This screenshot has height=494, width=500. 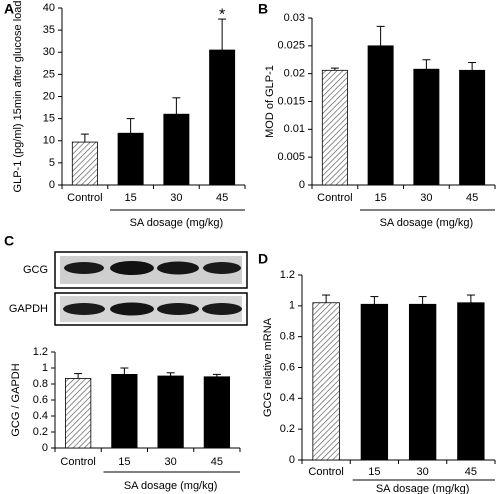 I want to click on y-tick-label: 0.02, so click(x=294, y=74).